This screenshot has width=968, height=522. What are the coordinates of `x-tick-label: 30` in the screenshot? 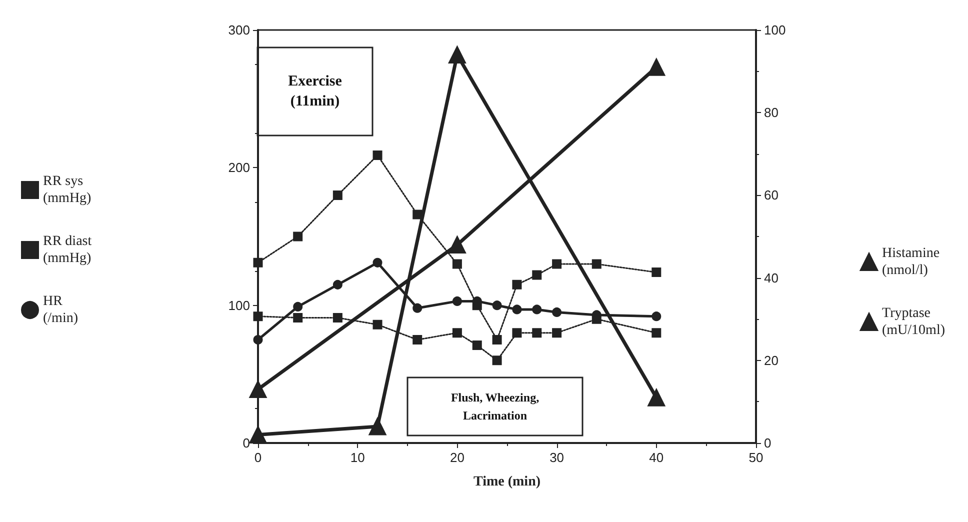 It's located at (557, 457).